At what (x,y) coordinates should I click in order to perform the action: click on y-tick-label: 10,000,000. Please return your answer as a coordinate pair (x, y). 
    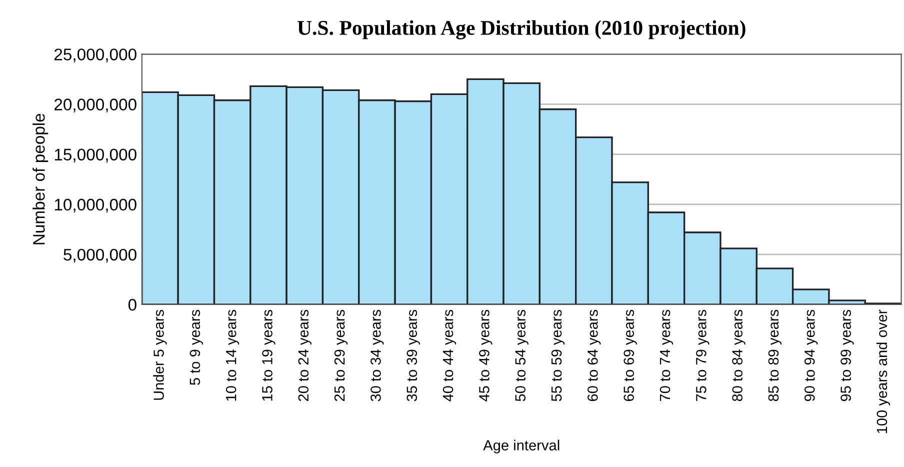
    Looking at the image, I should click on (95, 205).